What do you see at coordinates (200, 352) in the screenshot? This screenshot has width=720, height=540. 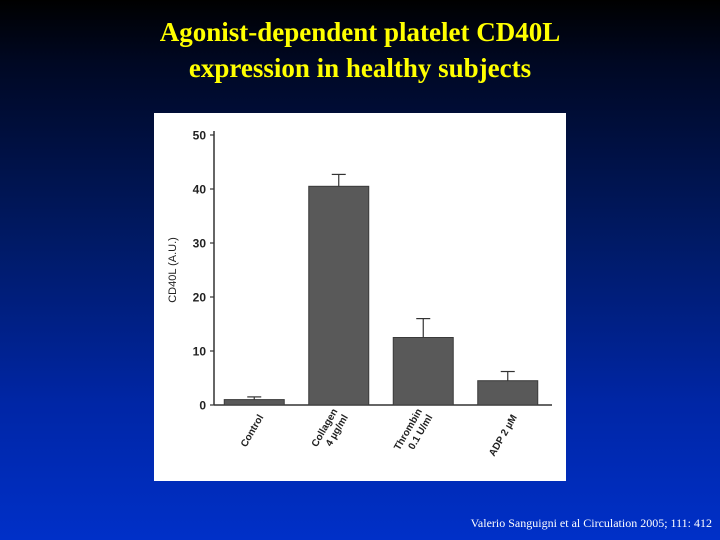 I see `y-tick-label: 10` at bounding box center [200, 352].